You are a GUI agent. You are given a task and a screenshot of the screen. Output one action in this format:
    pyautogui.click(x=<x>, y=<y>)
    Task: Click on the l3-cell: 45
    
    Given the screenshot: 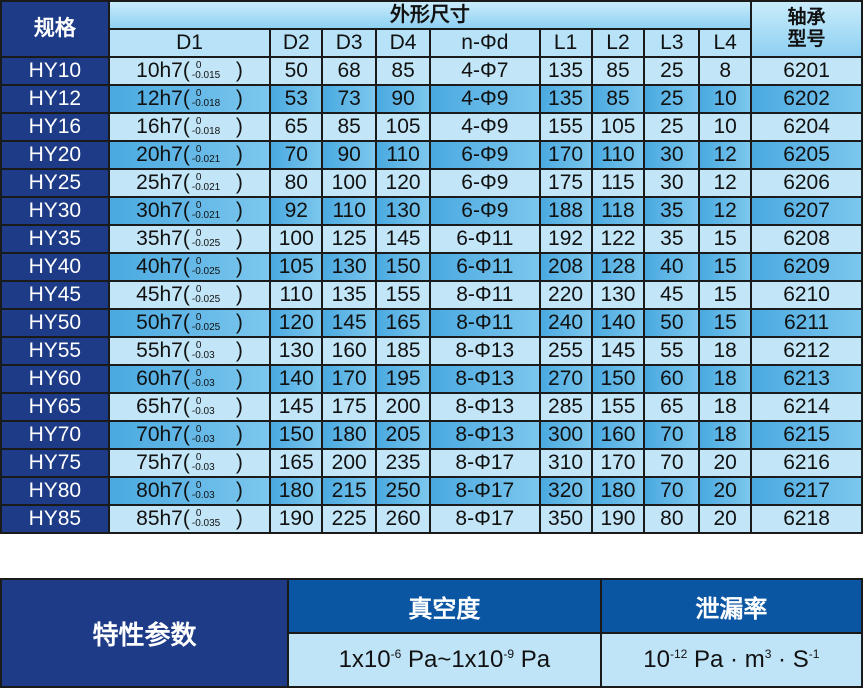 What is the action you would take?
    pyautogui.click(x=672, y=295)
    